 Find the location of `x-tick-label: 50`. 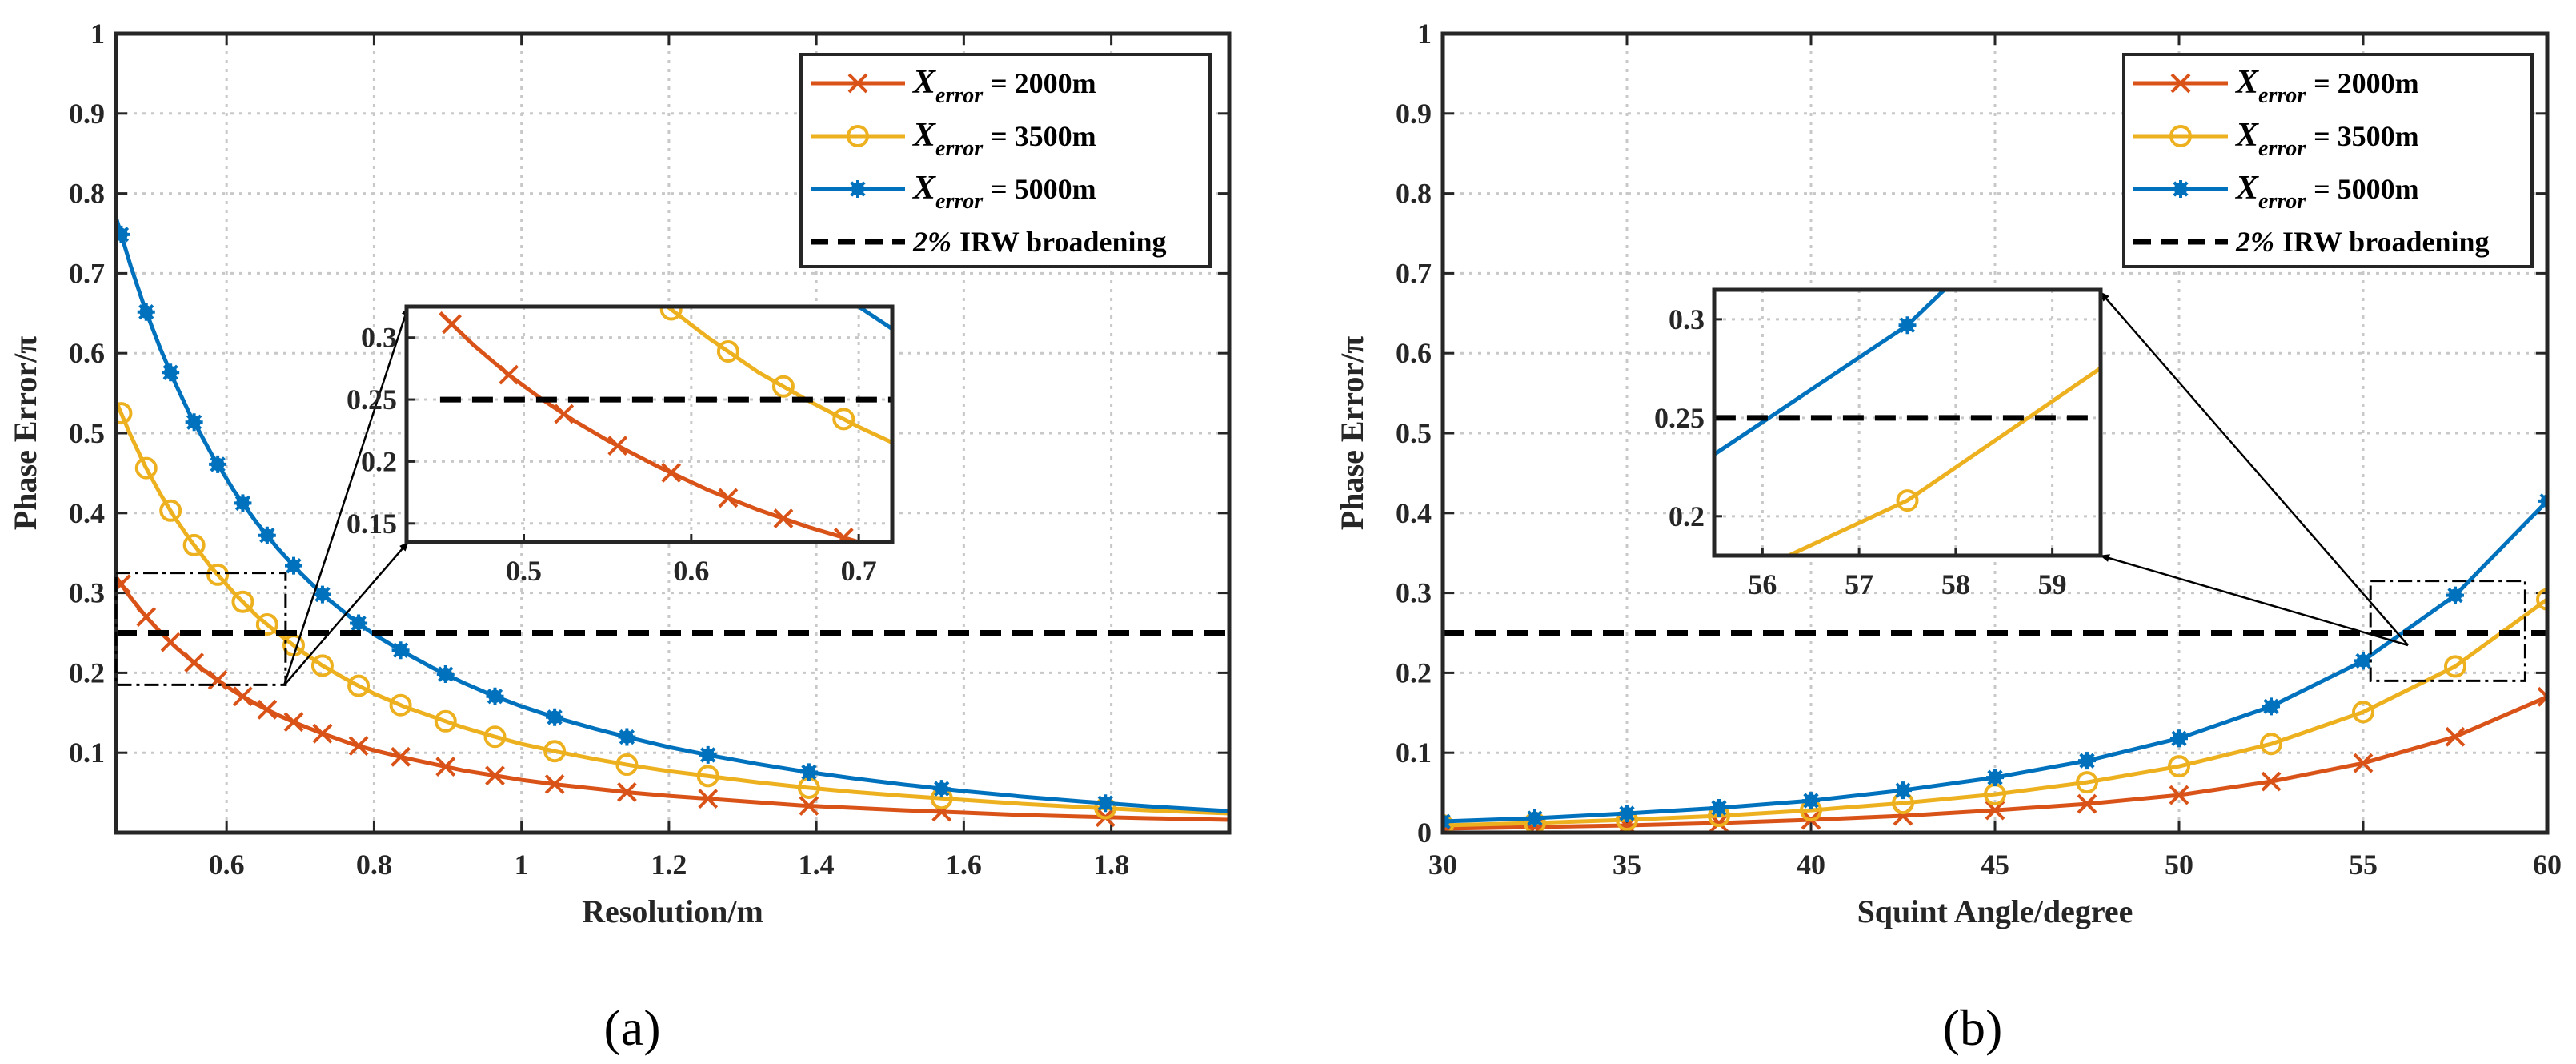

x-tick-label: 50 is located at coordinates (2179, 865).